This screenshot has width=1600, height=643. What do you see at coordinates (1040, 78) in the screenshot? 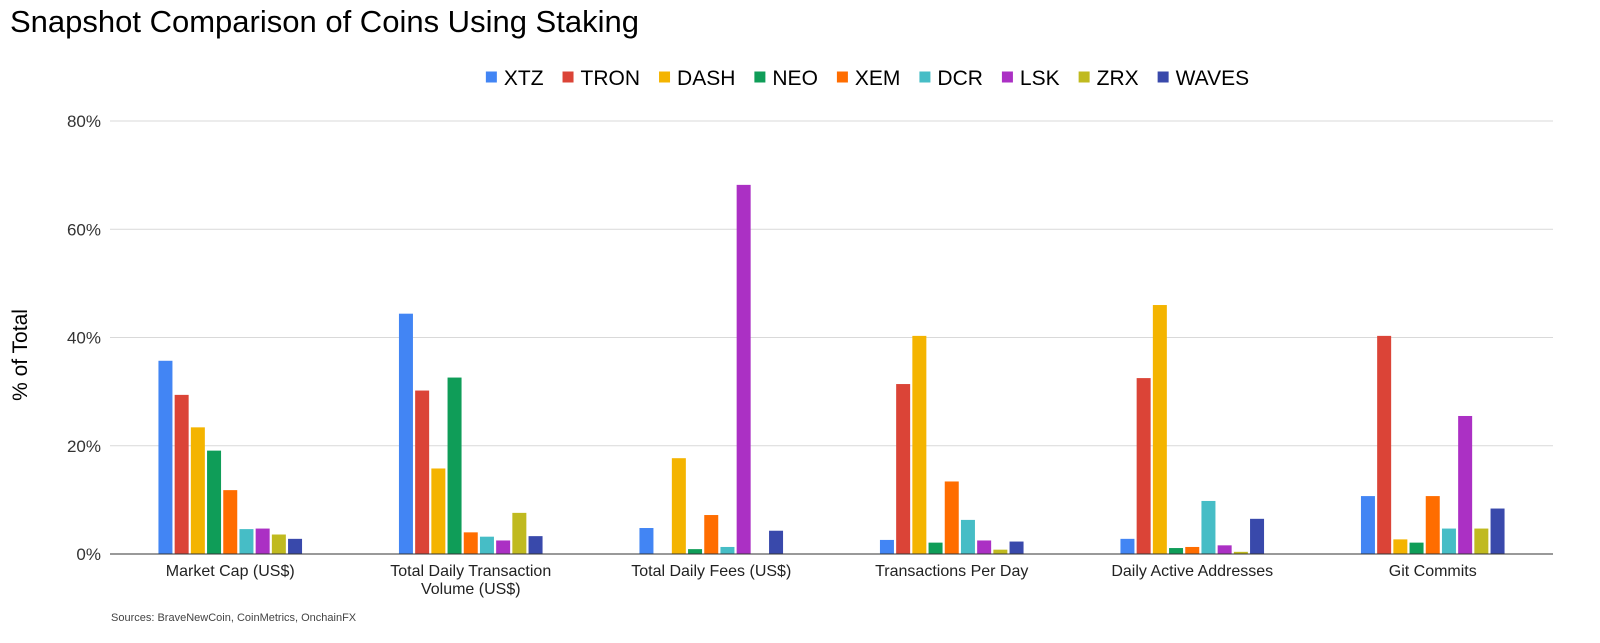
I see `legend-label-lsk: LSK` at bounding box center [1040, 78].